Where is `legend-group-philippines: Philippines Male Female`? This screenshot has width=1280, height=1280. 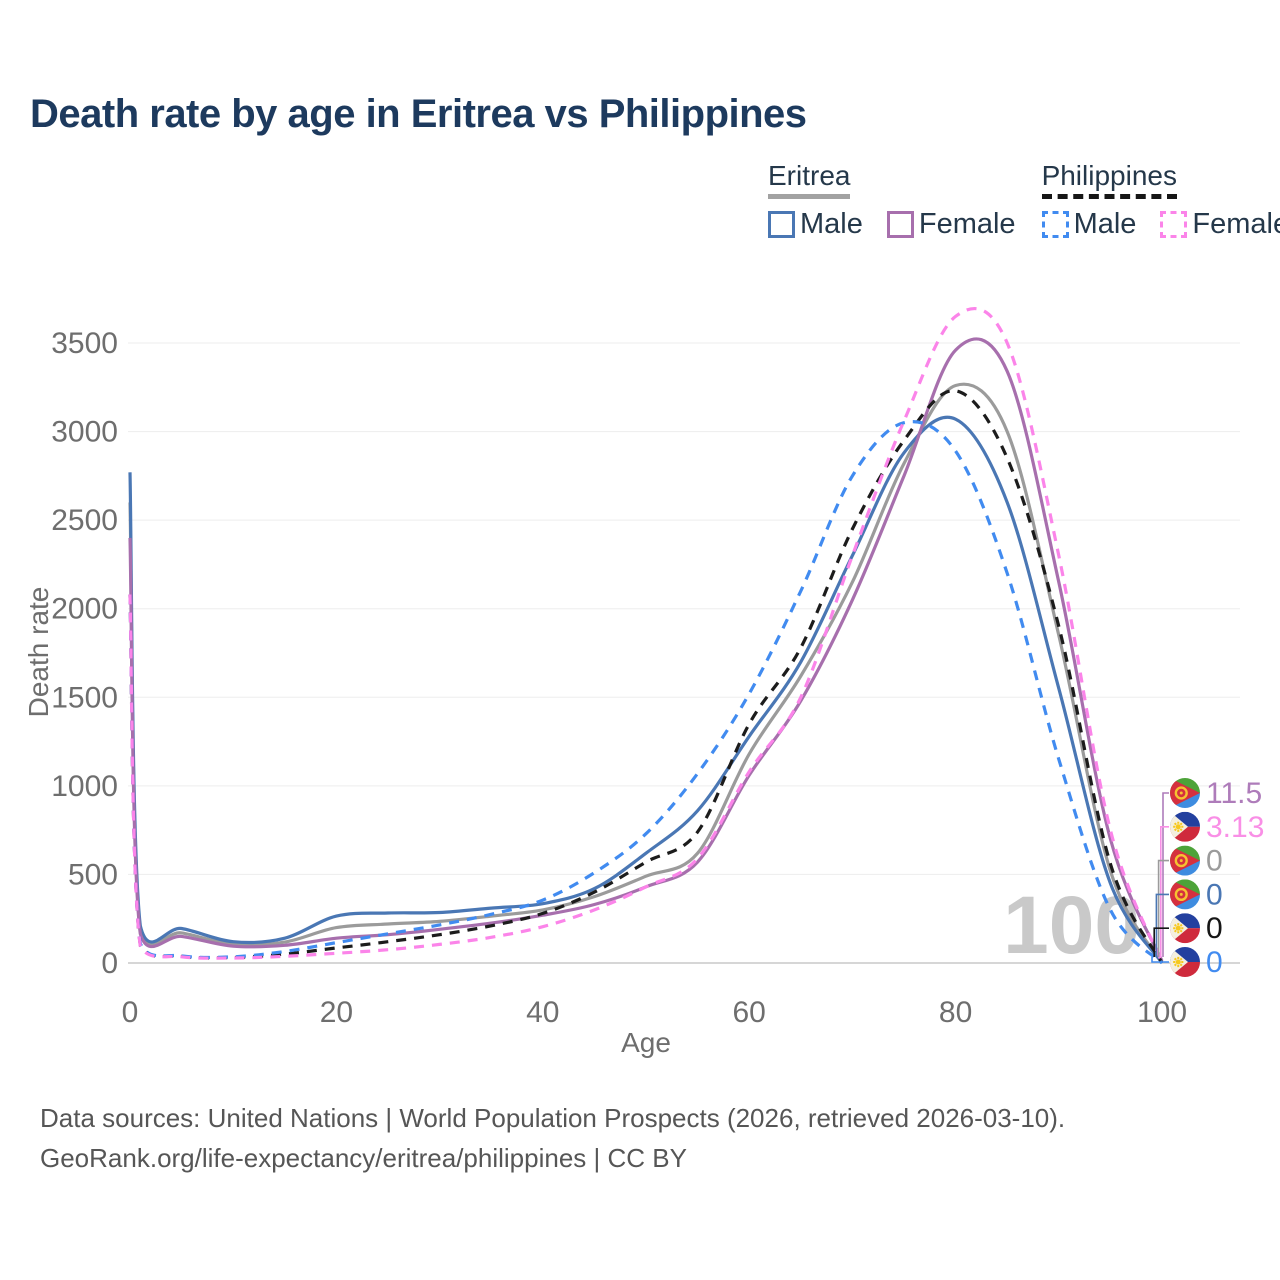
legend-group-philippines: Philippines Male Female is located at coordinates (1160, 200).